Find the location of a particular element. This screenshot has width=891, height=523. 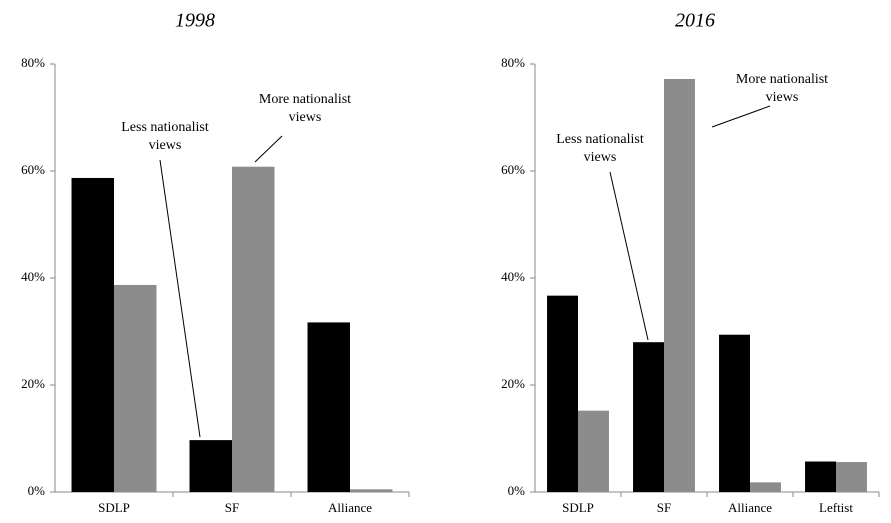

x-tick-label: Leftist is located at coordinates (836, 507).